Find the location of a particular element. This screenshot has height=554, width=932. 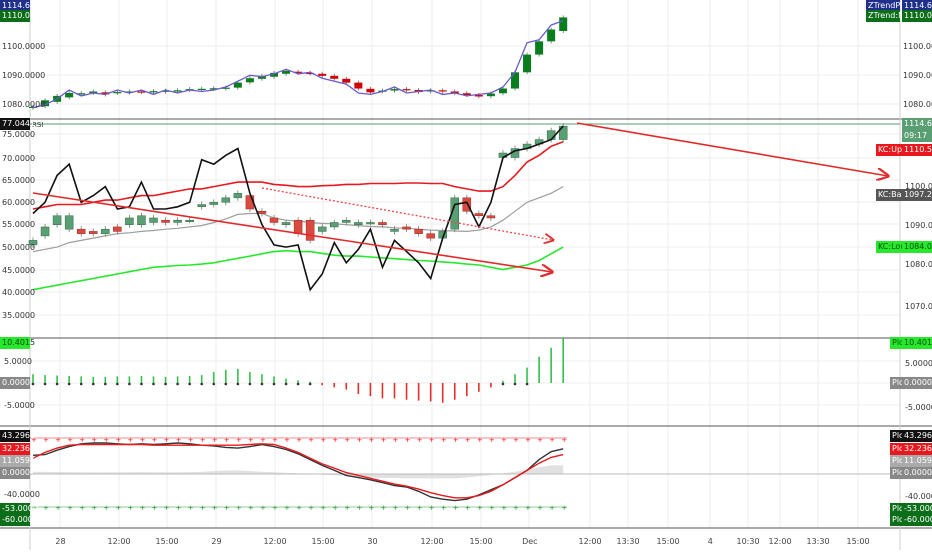

time-countdown-tag: 09:17 is located at coordinates (917, 136).